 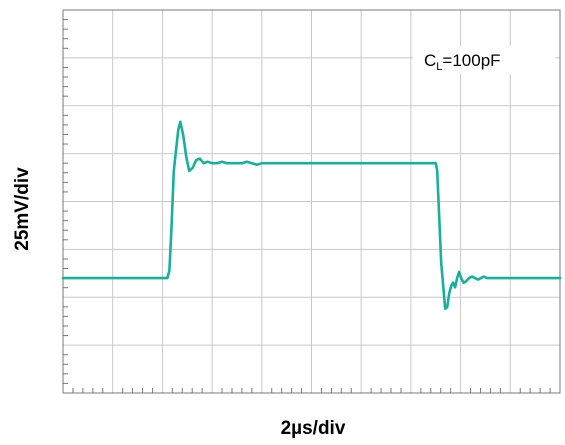 I want to click on annotation-main: C, so click(x=430, y=60).